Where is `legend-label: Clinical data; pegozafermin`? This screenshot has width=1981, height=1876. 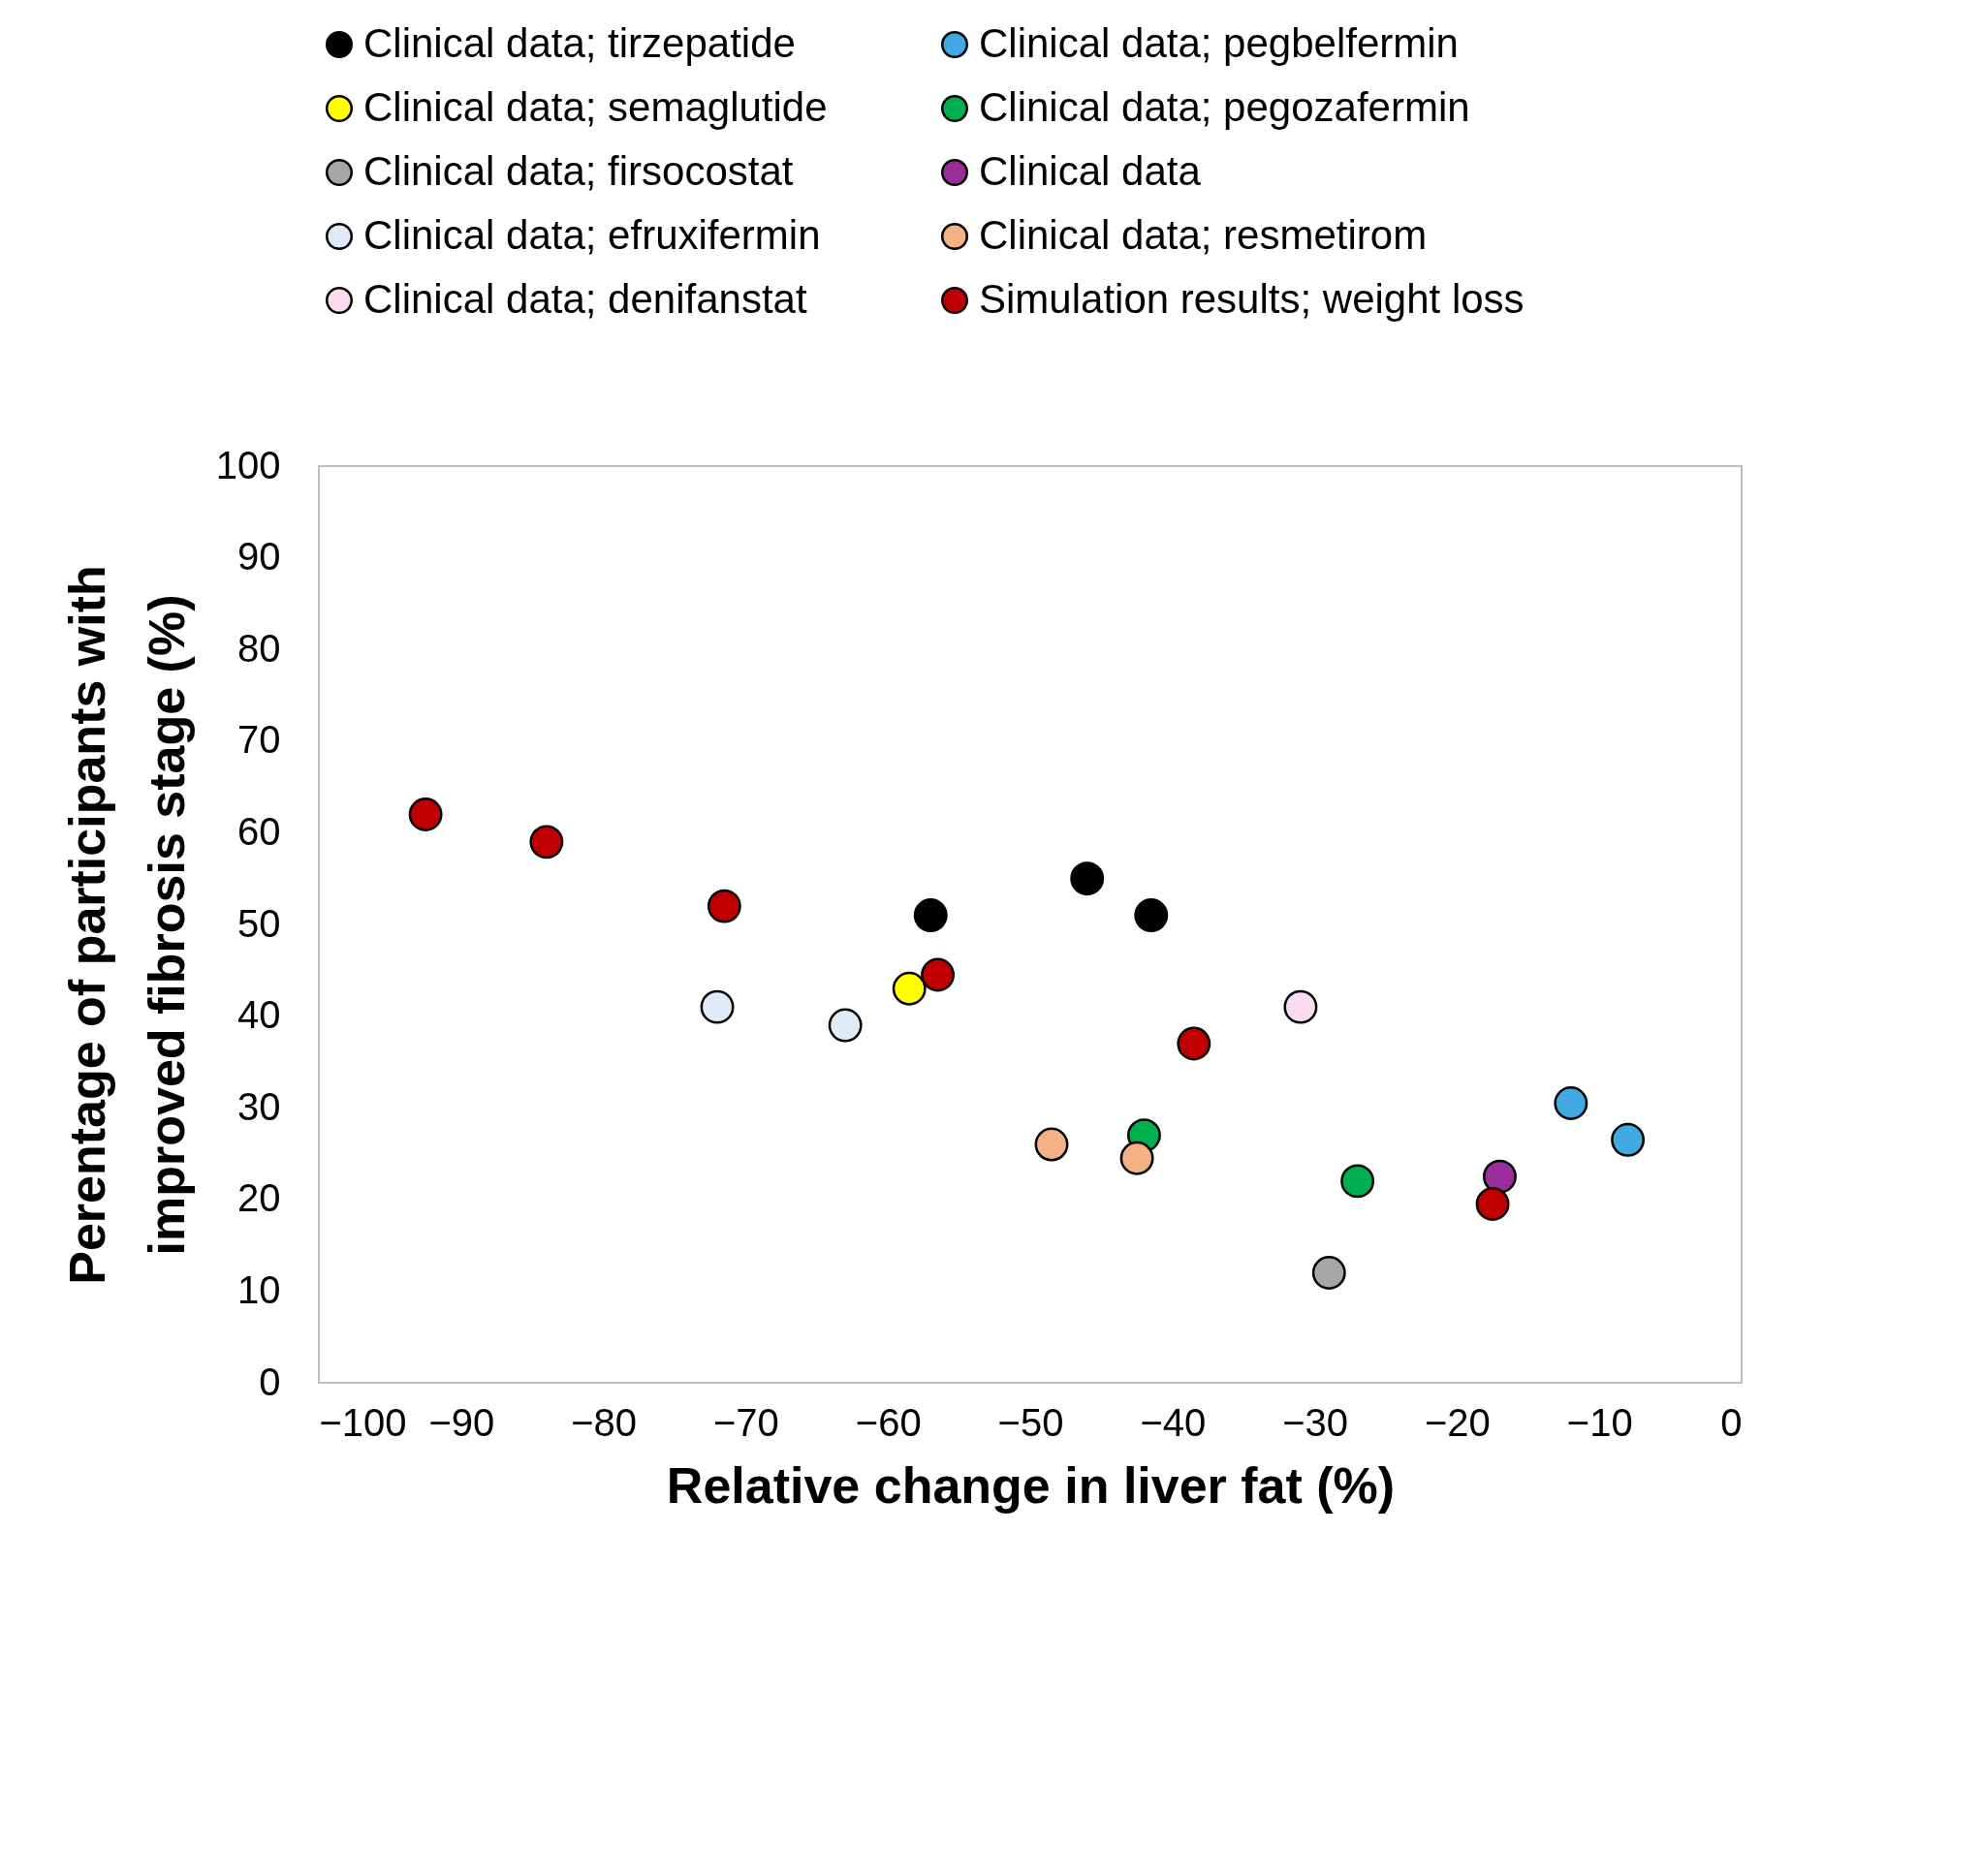
legend-label: Clinical data; pegozafermin is located at coordinates (1224, 107).